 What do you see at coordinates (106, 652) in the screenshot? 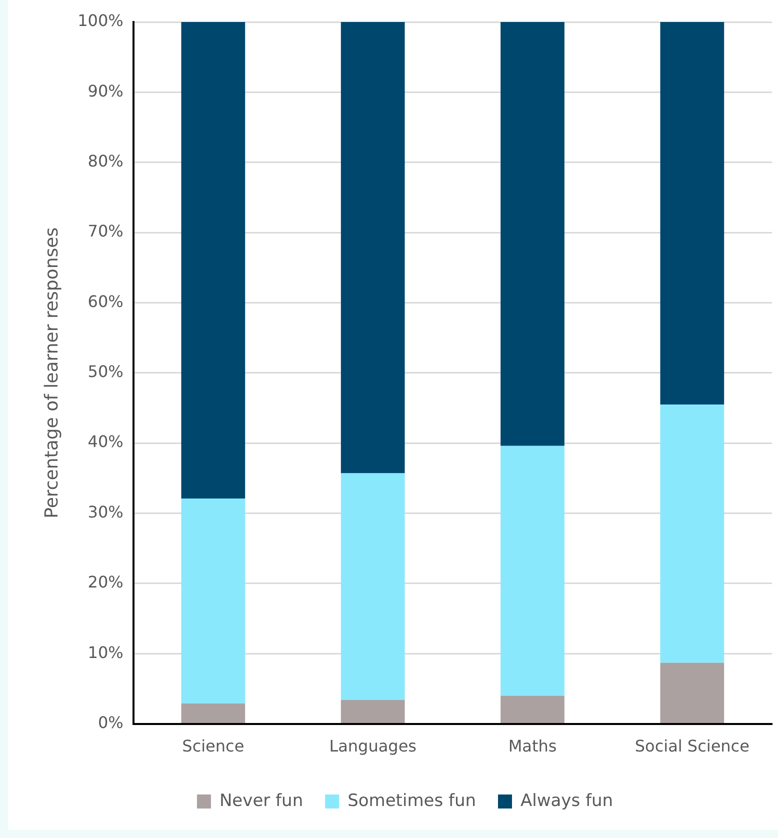
I see `y-tick-label: 10%` at bounding box center [106, 652].